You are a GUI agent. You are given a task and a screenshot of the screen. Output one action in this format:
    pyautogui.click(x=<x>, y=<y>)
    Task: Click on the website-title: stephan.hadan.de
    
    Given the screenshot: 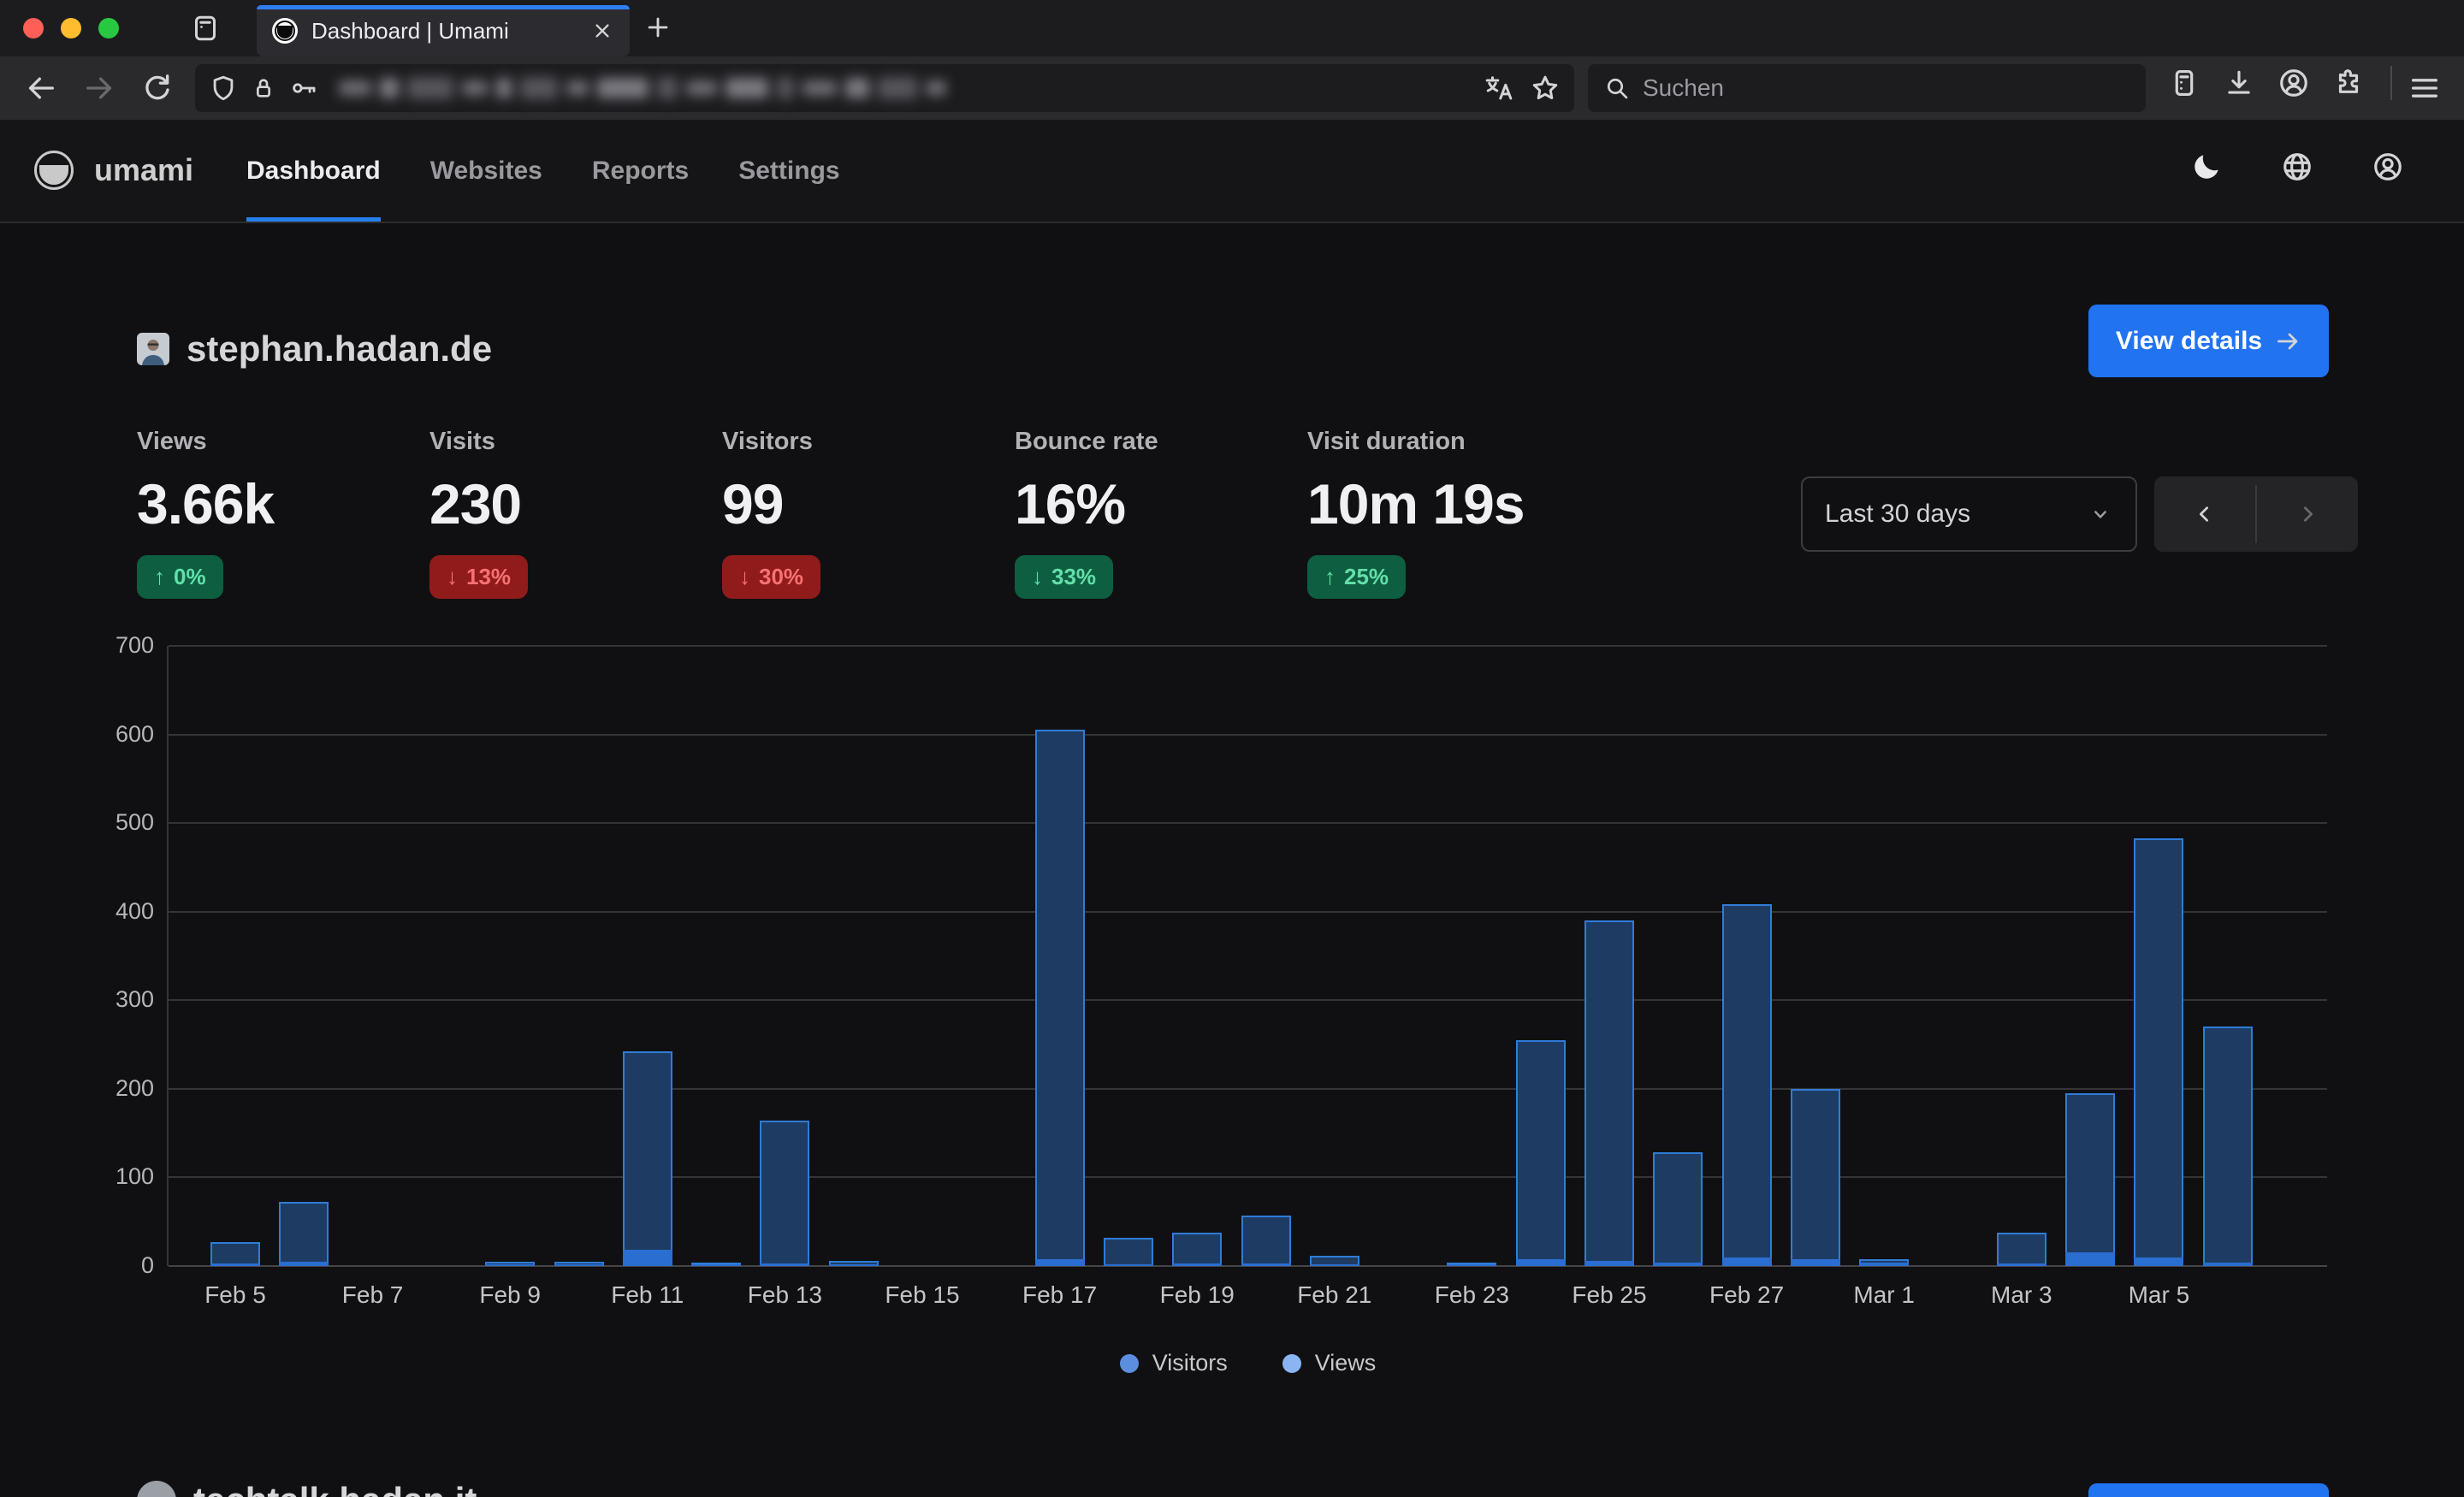 What is the action you would take?
    pyautogui.click(x=340, y=348)
    